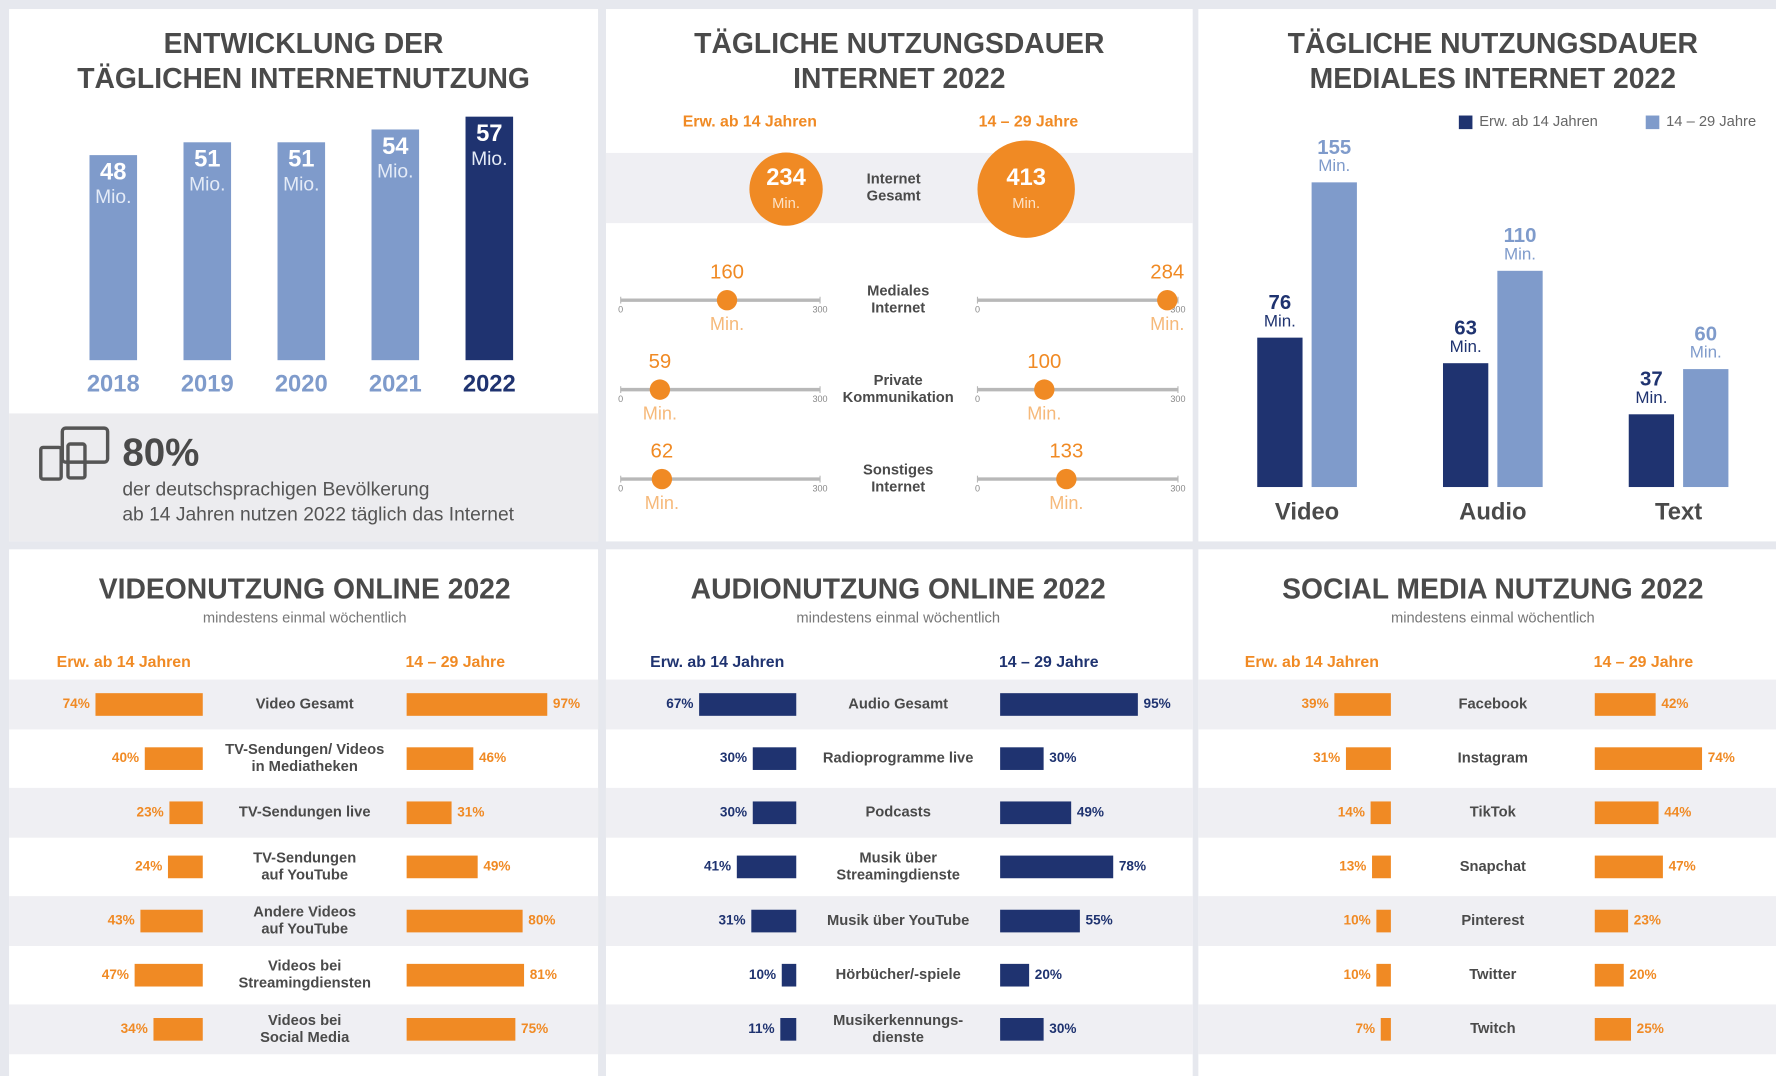 Image resolution: width=1776 pixels, height=1076 pixels. Describe the element at coordinates (898, 389) in the screenshot. I see `category-label: Private Kommunikation` at that location.